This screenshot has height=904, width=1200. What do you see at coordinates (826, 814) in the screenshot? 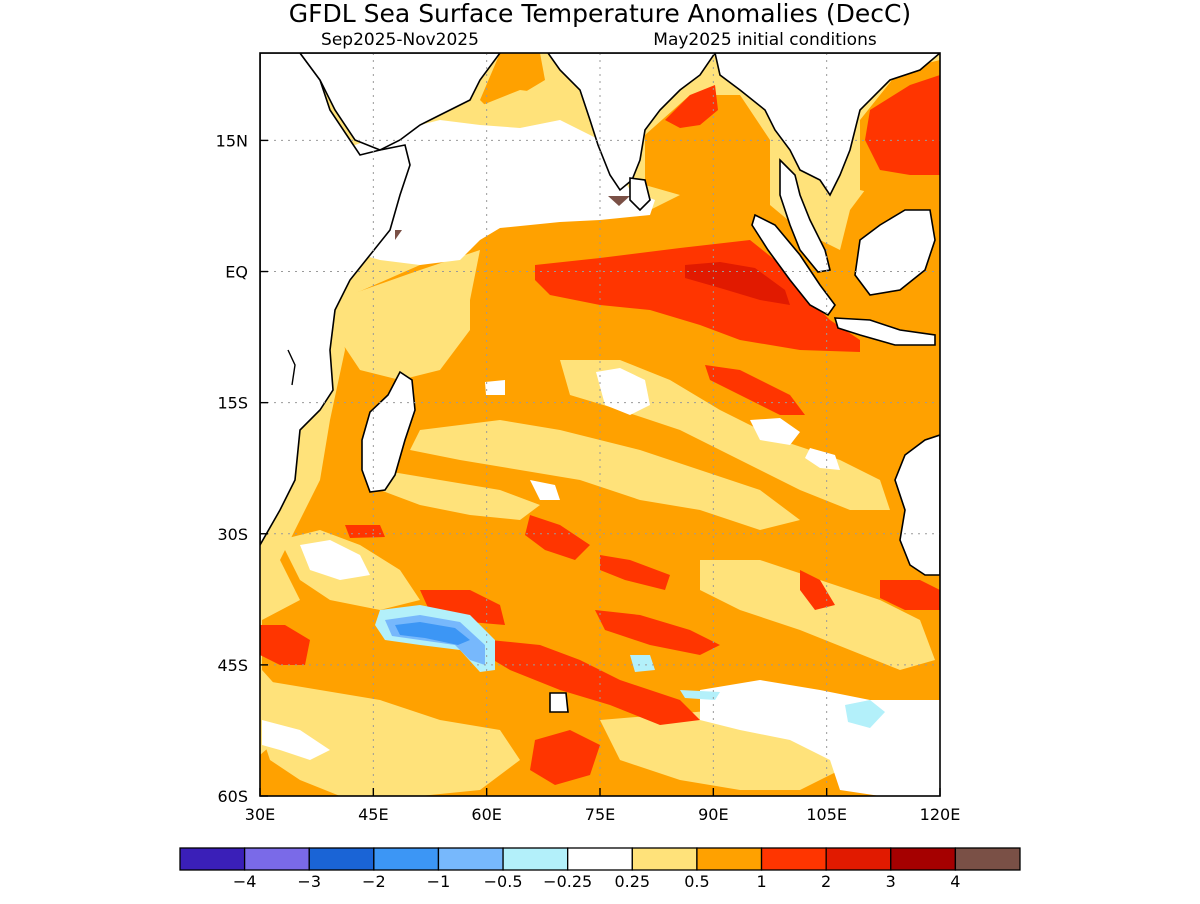
I see `x-tick-label: 105E` at bounding box center [826, 814].